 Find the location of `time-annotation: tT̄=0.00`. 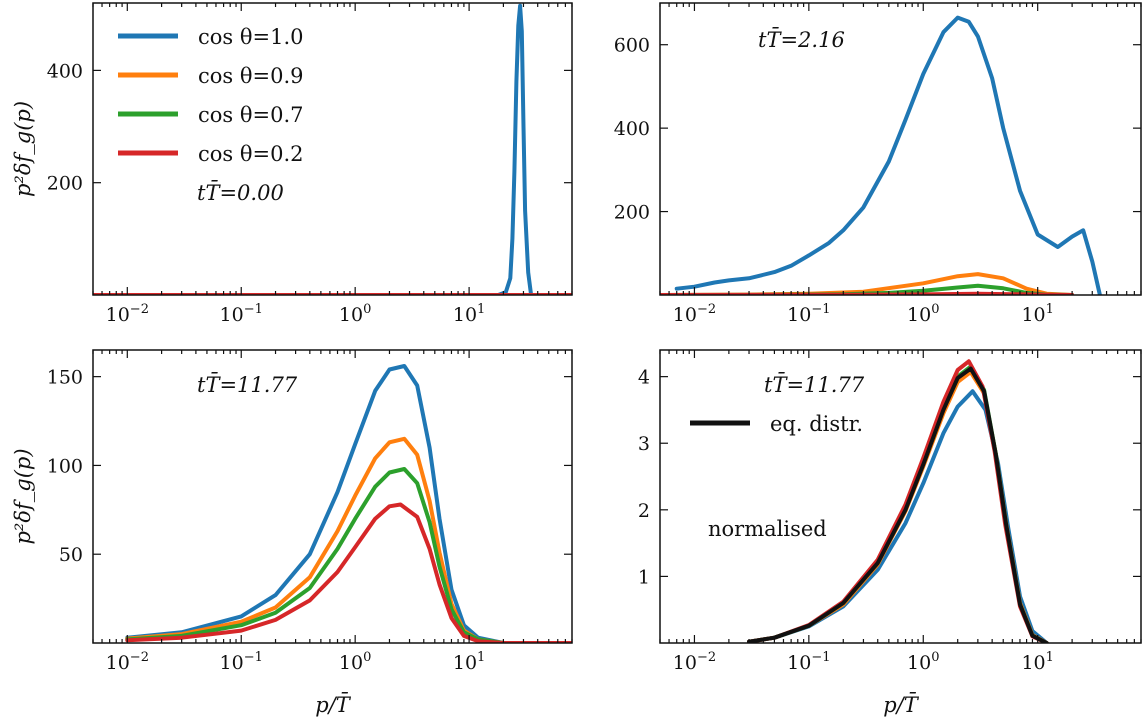

time-annotation: tT̄=0.00 is located at coordinates (240, 192).